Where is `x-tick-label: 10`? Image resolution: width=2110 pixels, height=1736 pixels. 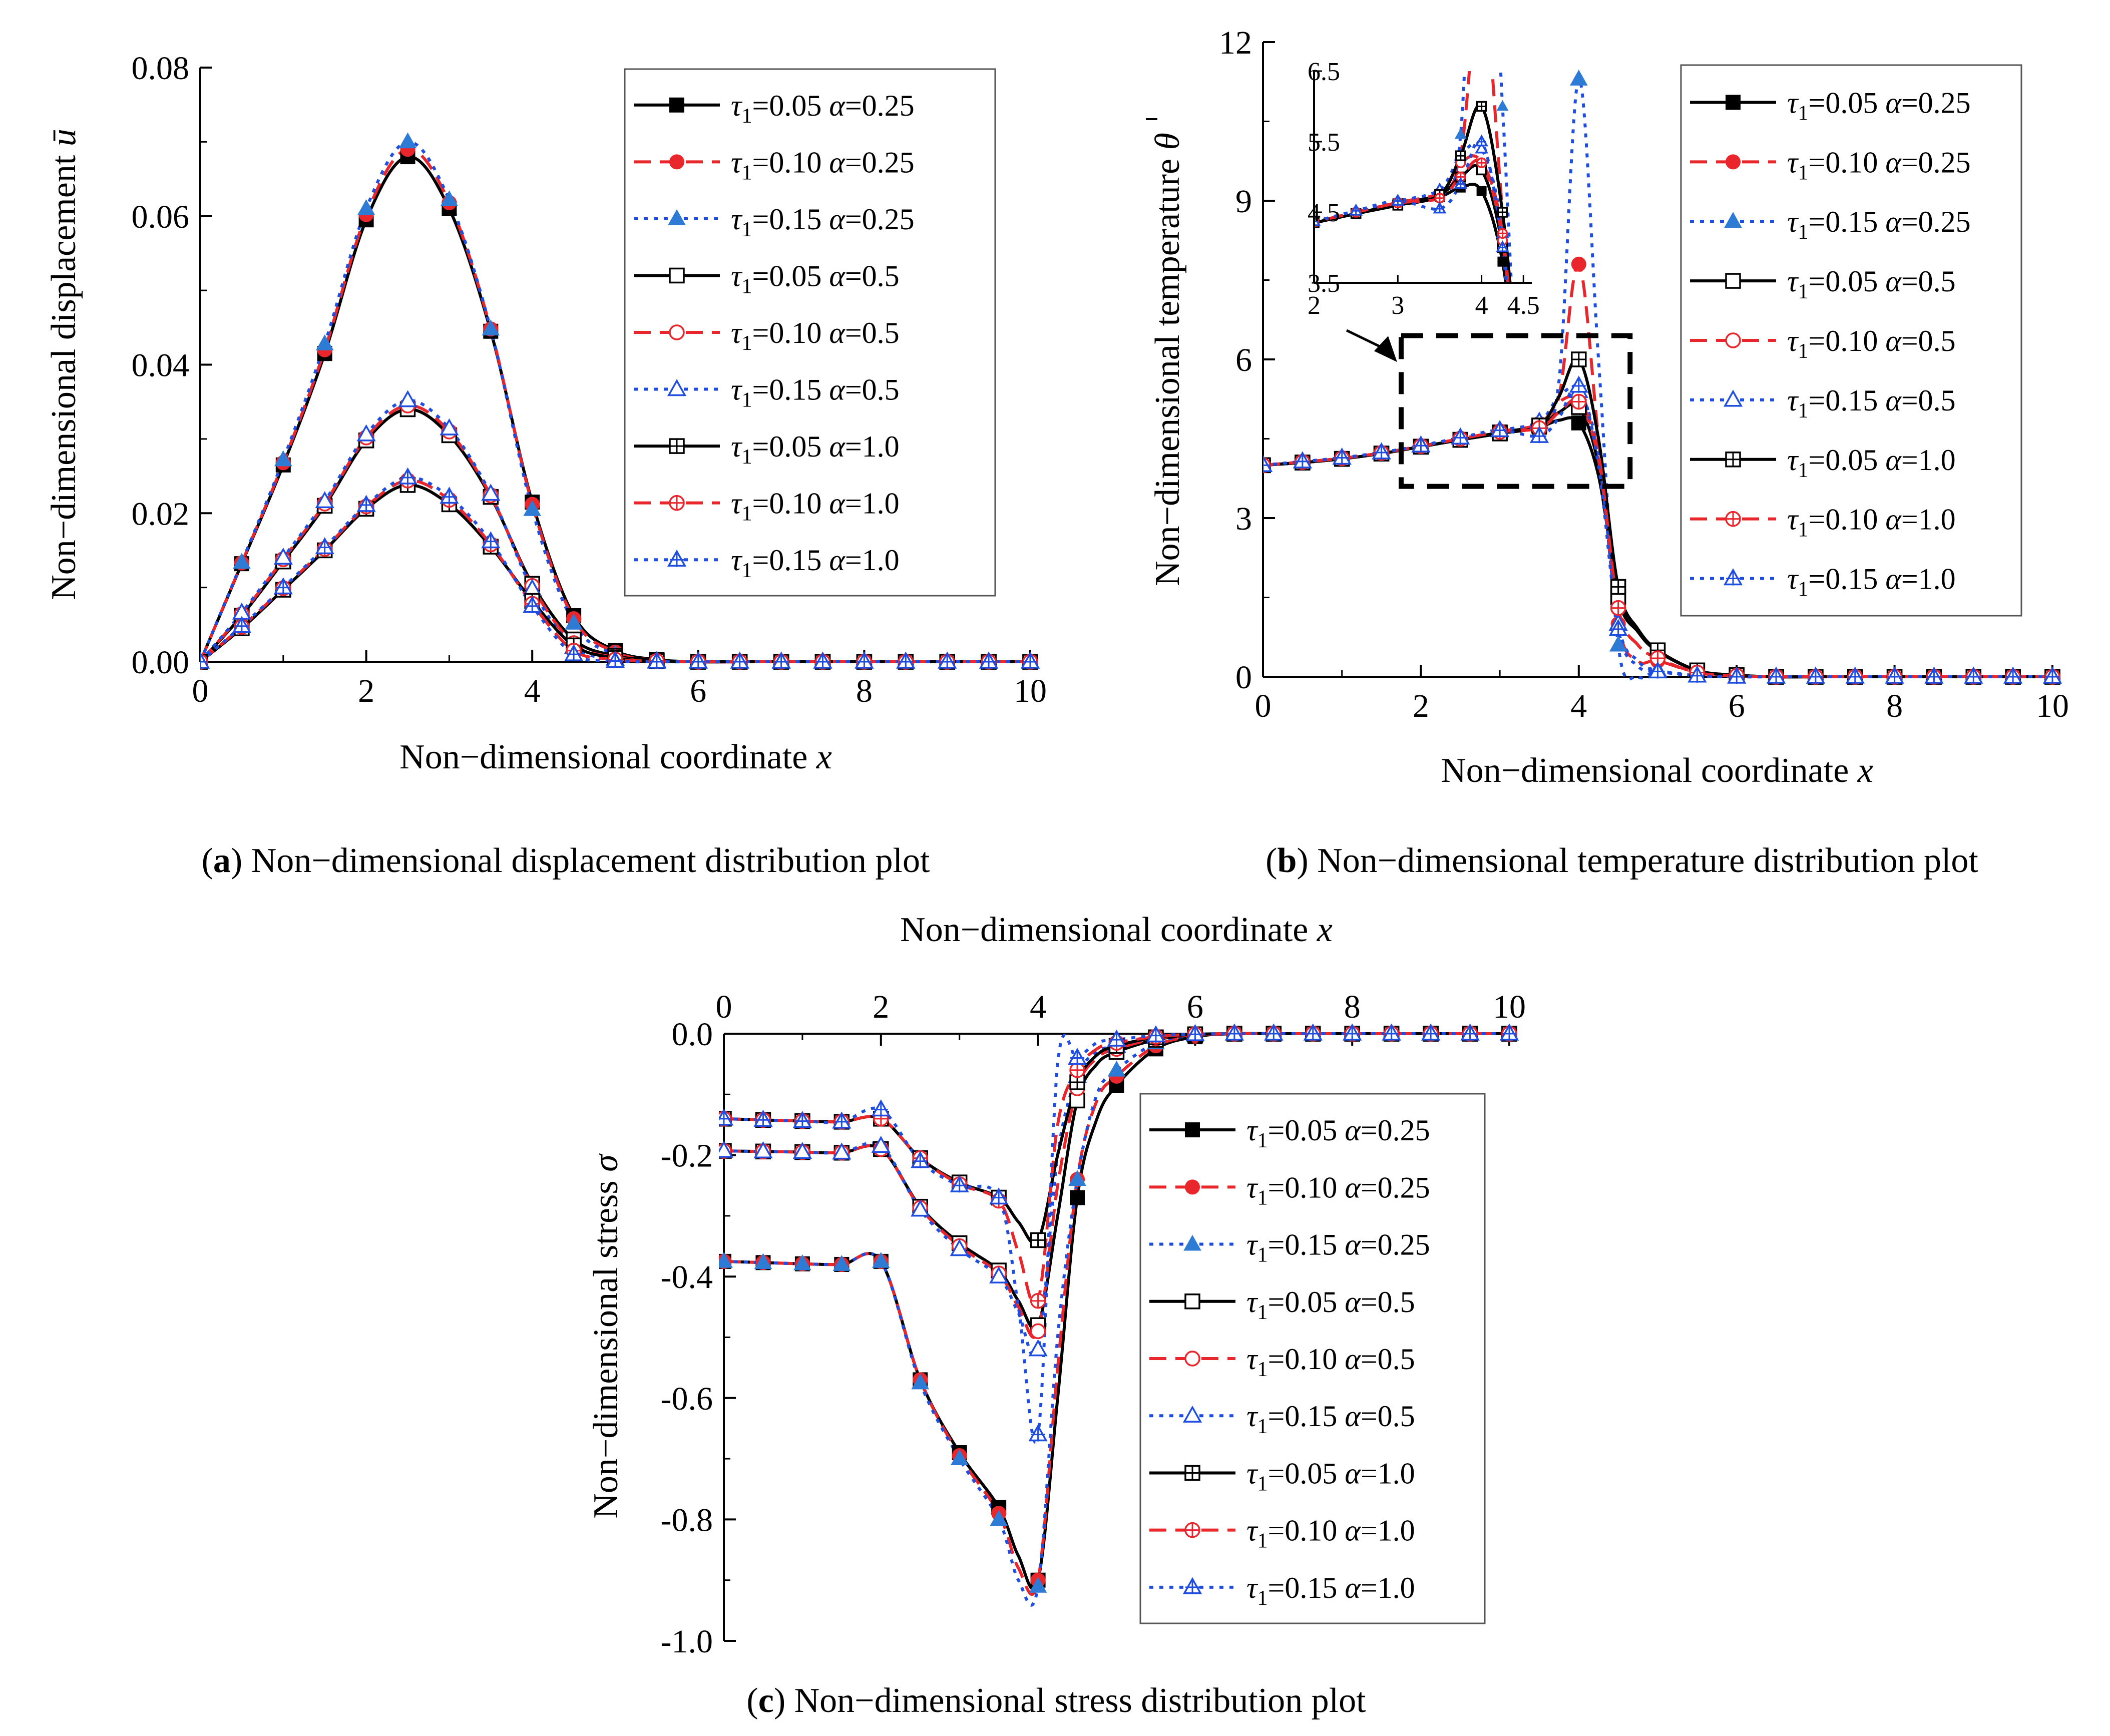 x-tick-label: 10 is located at coordinates (1031, 691).